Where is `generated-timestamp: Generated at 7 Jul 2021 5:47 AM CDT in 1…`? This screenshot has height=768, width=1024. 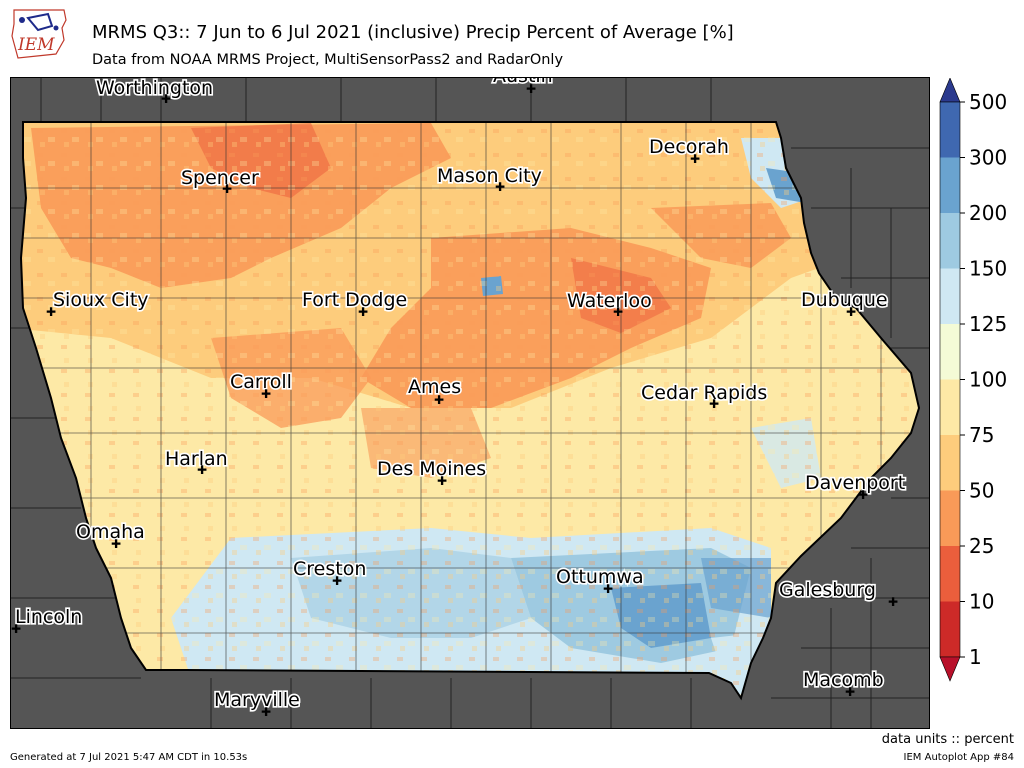 generated-timestamp: Generated at 7 Jul 2021 5:47 AM CDT in 1… is located at coordinates (129, 757).